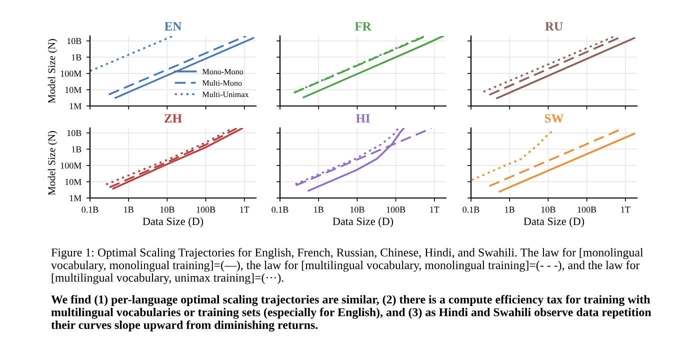  What do you see at coordinates (222, 83) in the screenshot?
I see `legend-label: Multi-Mono` at bounding box center [222, 83].